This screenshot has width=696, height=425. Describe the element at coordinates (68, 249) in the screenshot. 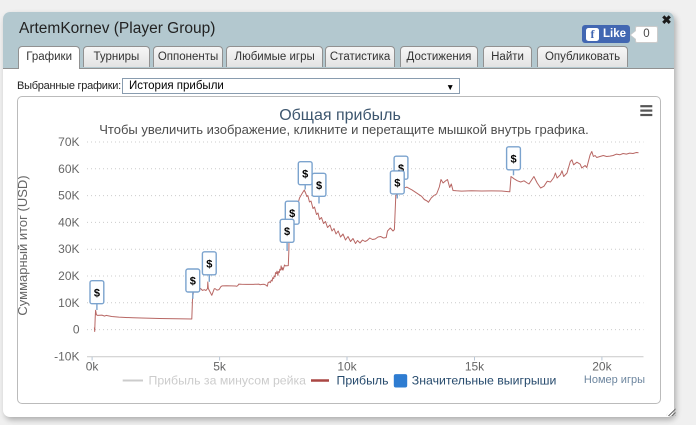

I see `svg-text: 30K` at that location.